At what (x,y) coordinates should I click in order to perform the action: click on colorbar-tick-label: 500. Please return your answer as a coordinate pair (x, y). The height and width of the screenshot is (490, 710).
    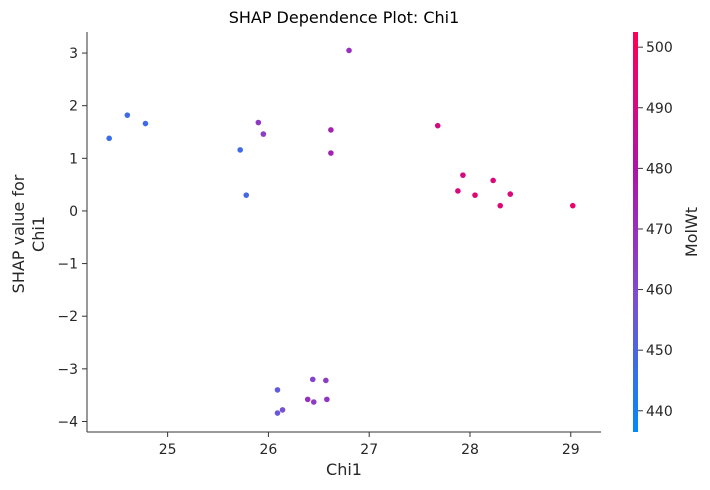
    Looking at the image, I should click on (659, 48).